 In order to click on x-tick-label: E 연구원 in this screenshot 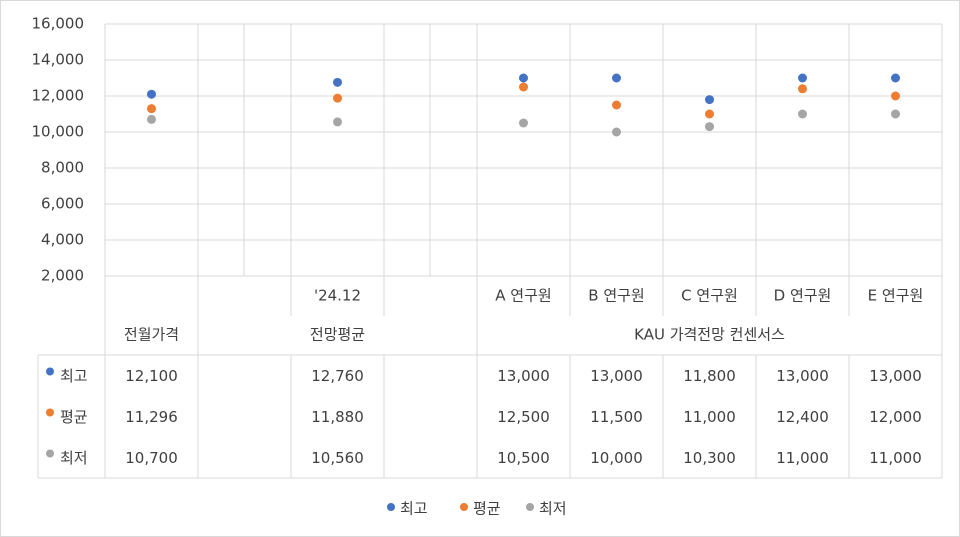, I will do `click(896, 296)`.